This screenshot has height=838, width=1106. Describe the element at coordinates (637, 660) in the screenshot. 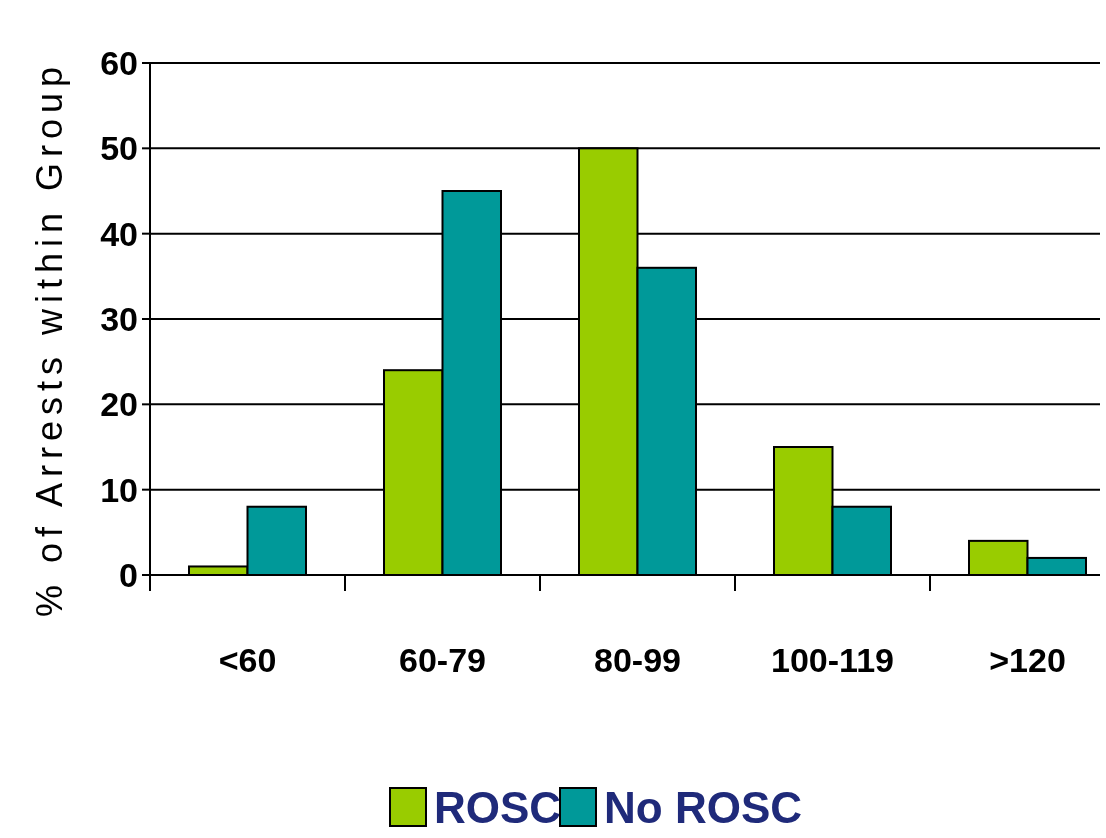

I see `x-tick-label: 80-99` at that location.